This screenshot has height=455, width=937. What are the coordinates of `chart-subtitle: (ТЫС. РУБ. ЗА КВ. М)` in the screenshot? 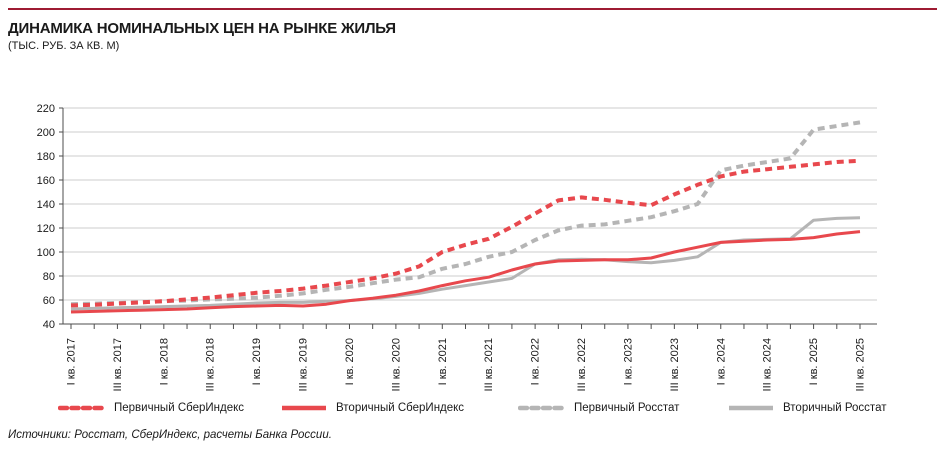 It's located at (64, 46).